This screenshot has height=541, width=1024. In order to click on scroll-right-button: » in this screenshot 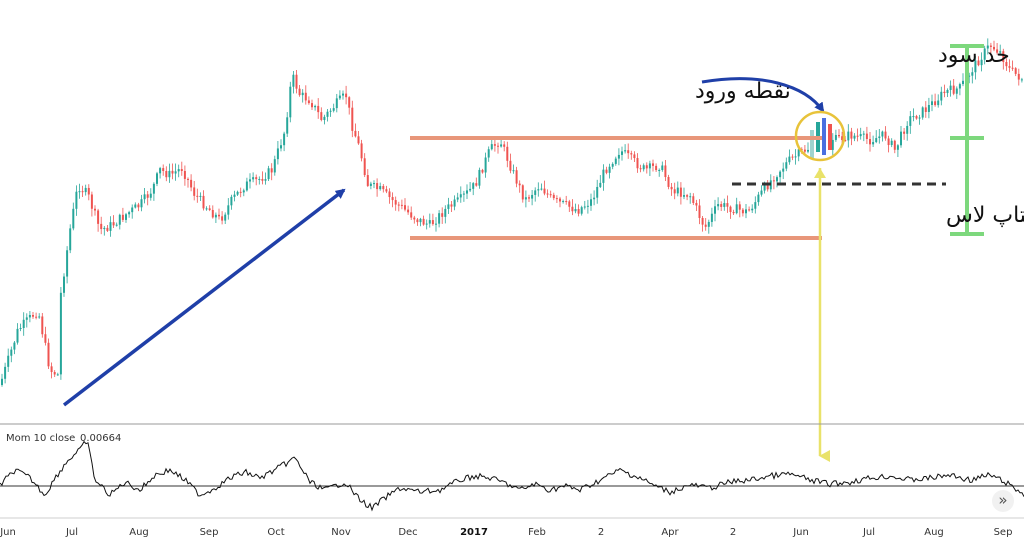, I will do `click(1003, 501)`.